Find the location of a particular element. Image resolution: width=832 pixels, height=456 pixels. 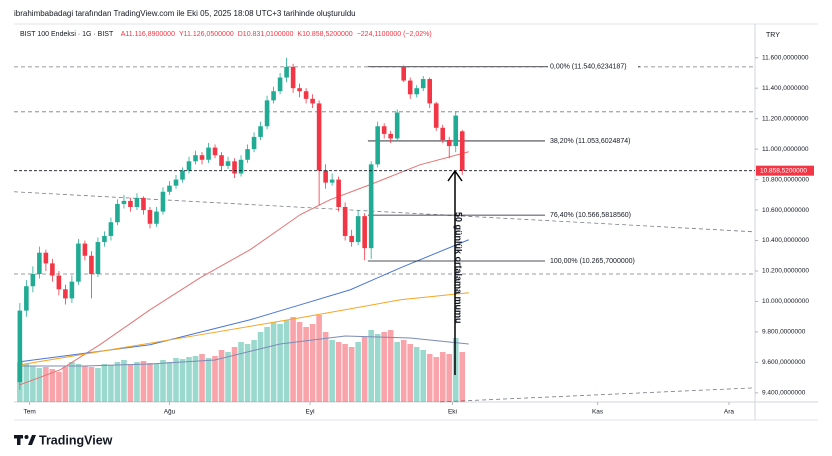

volume-ma is located at coordinates (244, 351).